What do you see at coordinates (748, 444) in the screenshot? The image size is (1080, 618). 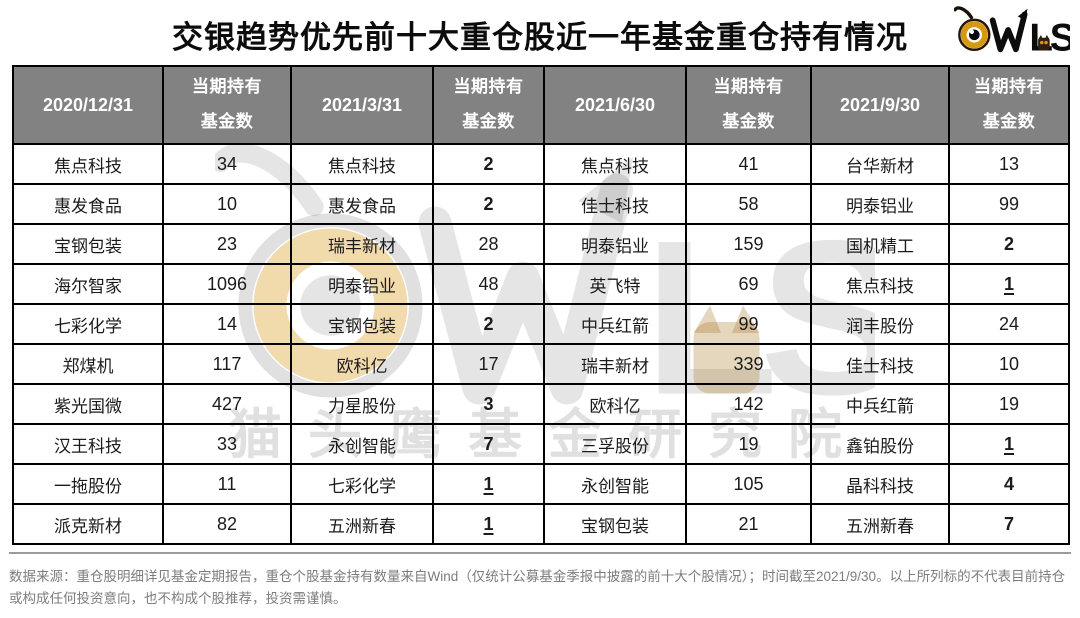 I see `fund-count-cell: 19` at bounding box center [748, 444].